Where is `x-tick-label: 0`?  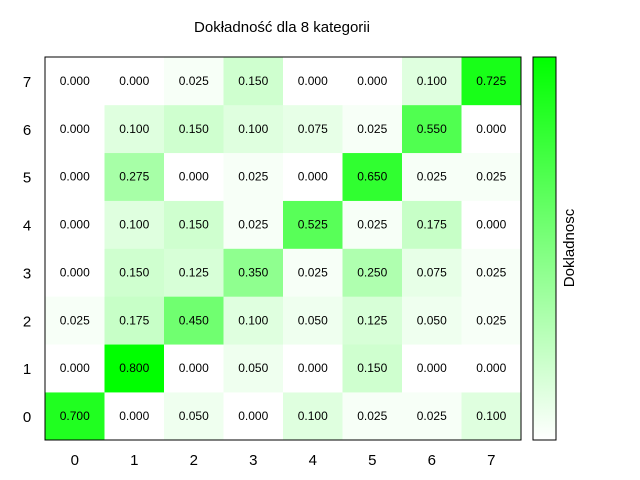
x-tick-label: 0 is located at coordinates (75, 460).